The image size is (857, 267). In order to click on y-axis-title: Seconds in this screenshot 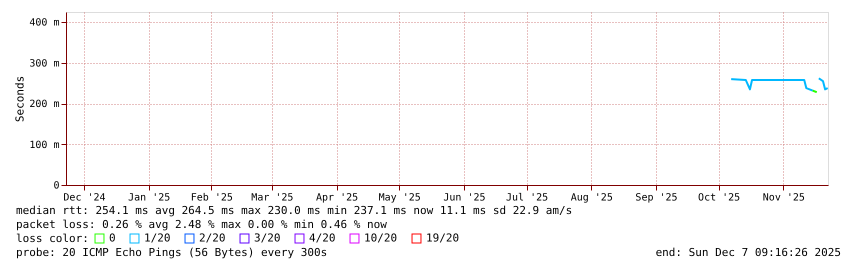, I will do `click(19, 99)`.